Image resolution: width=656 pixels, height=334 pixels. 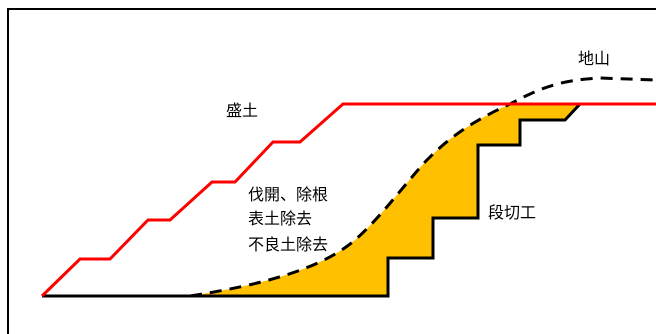 I want to click on clearing-label-line2: 表土除去, so click(x=280, y=218).